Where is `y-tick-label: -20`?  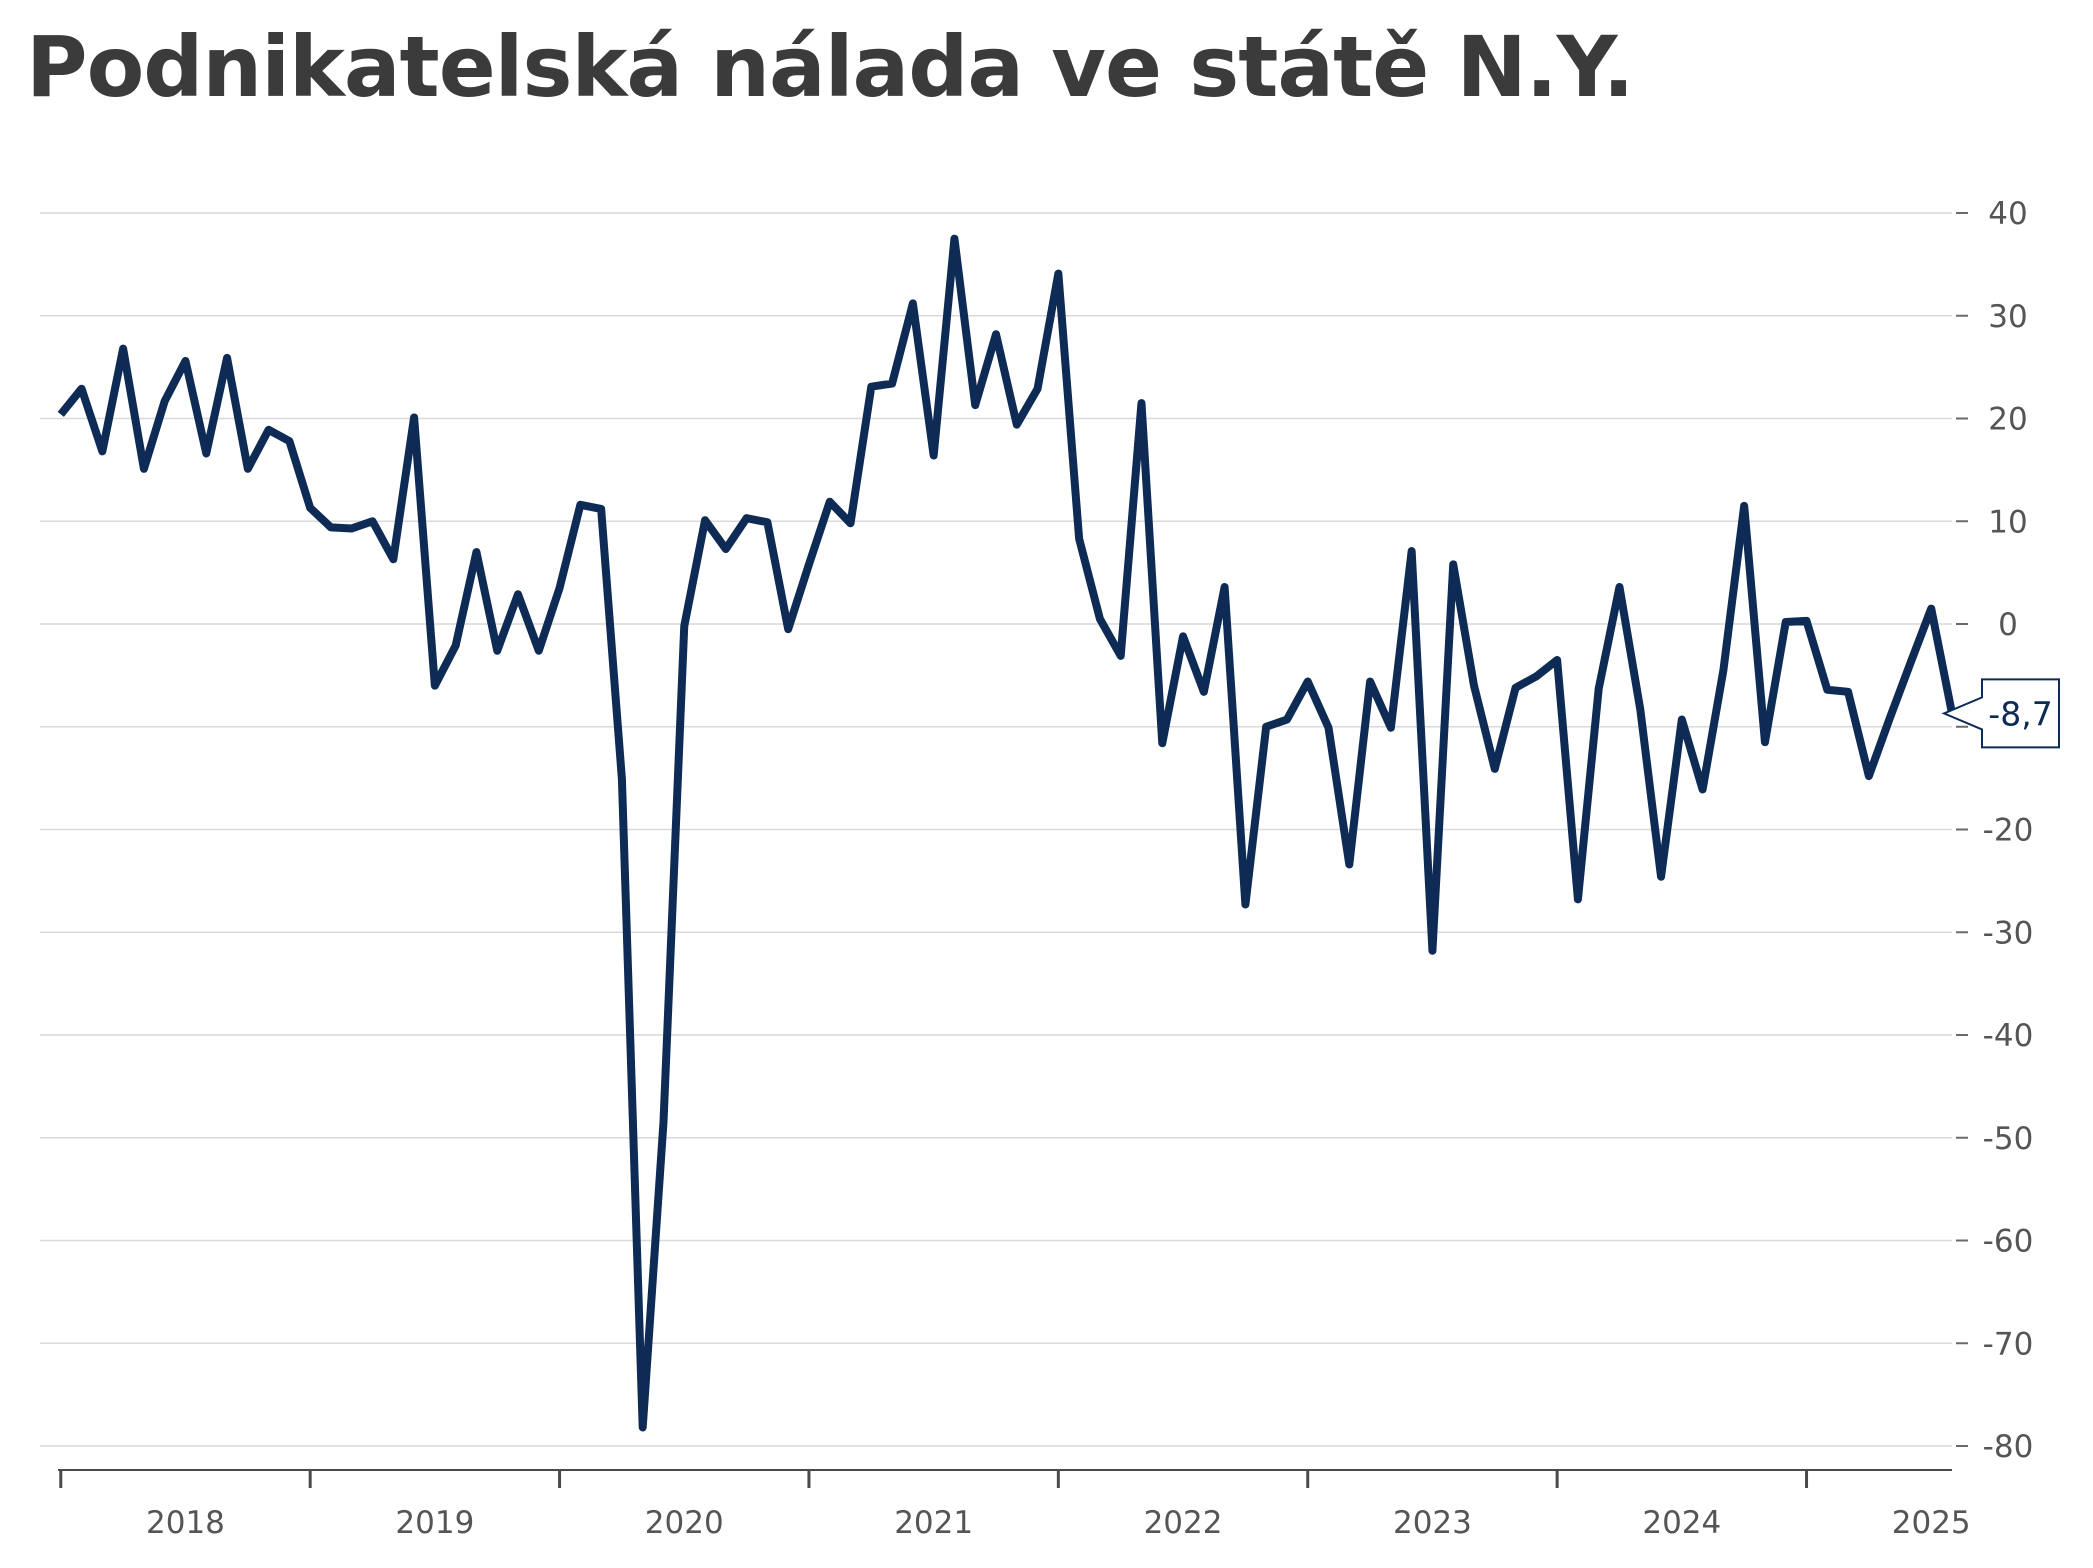
y-tick-label: -20 is located at coordinates (2008, 831).